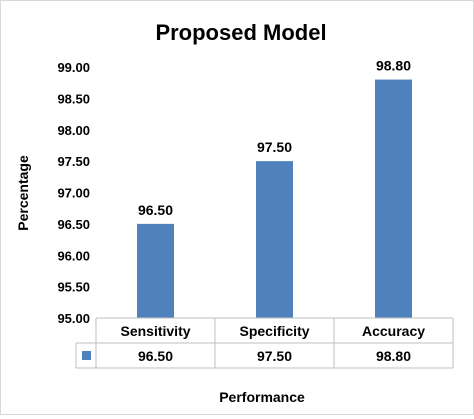 This screenshot has height=419, width=474. What do you see at coordinates (155, 270) in the screenshot?
I see `bar-sensitivity` at bounding box center [155, 270].